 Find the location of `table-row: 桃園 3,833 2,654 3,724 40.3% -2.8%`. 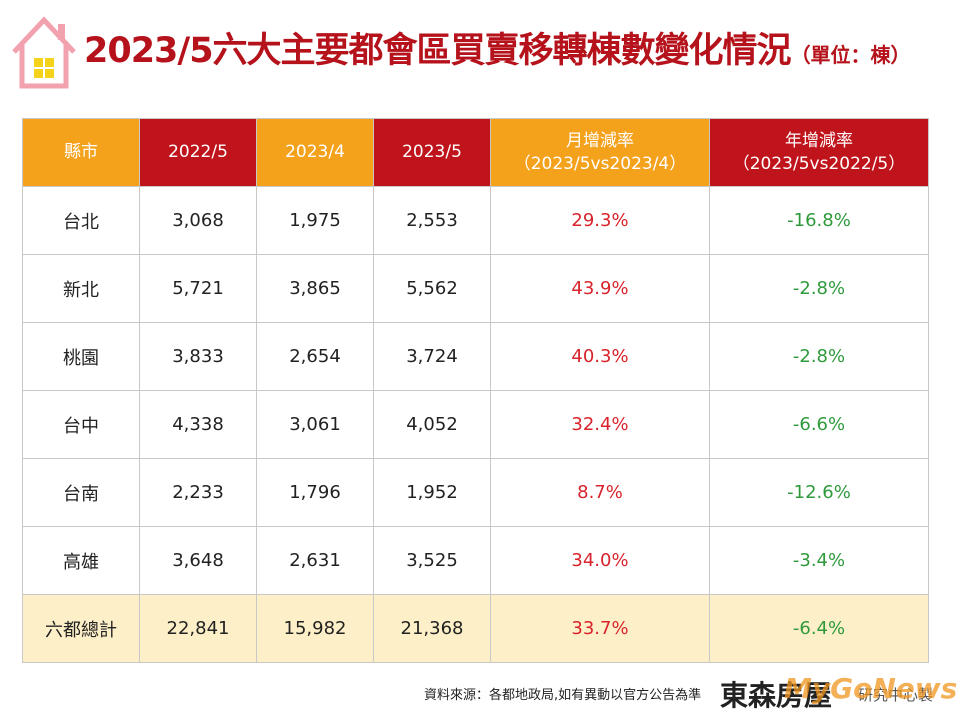

table-row: 桃園 3,833 2,654 3,724 40.3% -2.8% is located at coordinates (475, 356).